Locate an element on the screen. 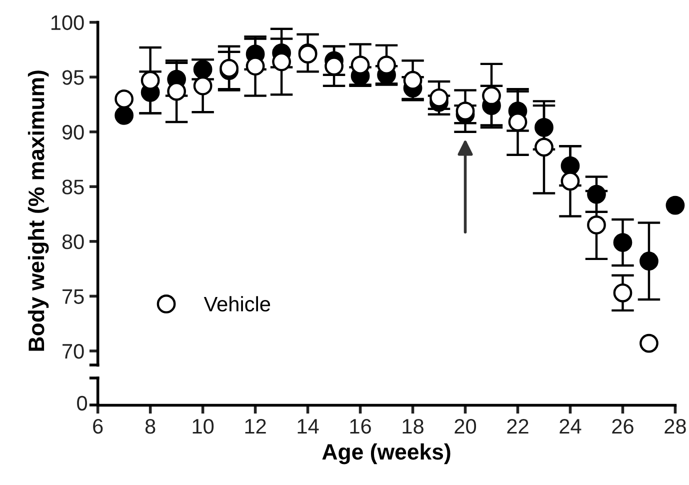 The width and height of the screenshot is (689, 485). x-tick-label: 18 is located at coordinates (413, 426).